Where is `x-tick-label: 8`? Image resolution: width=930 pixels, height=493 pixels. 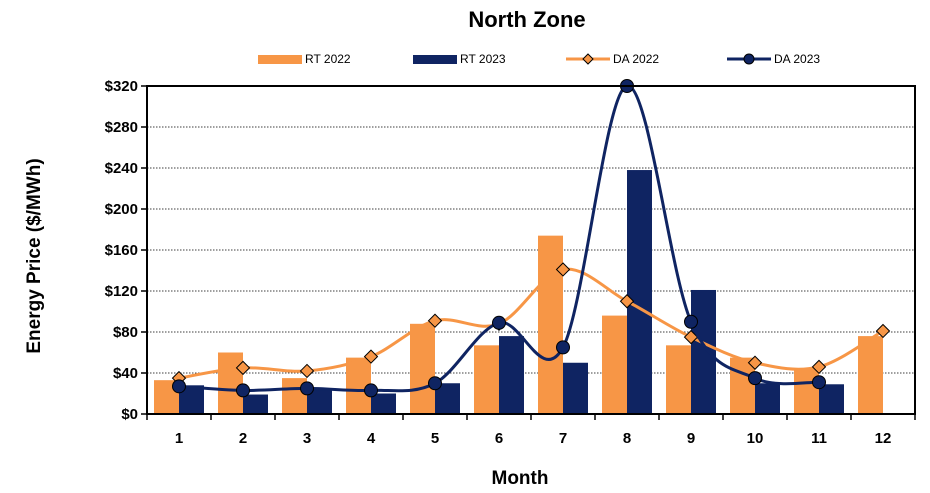
x-tick-label: 8 is located at coordinates (627, 438).